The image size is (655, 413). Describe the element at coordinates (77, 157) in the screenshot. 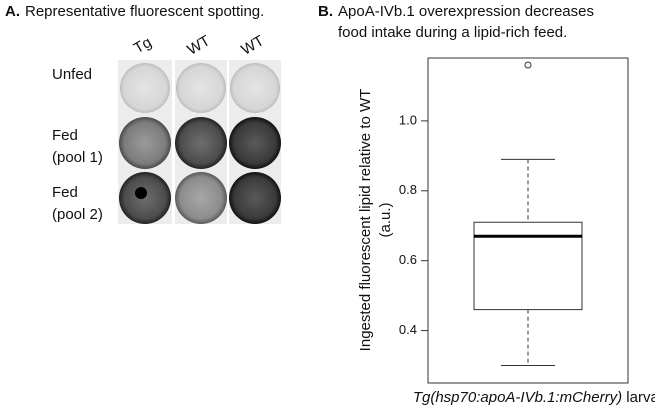

I see `row-label: (pool 1)` at that location.